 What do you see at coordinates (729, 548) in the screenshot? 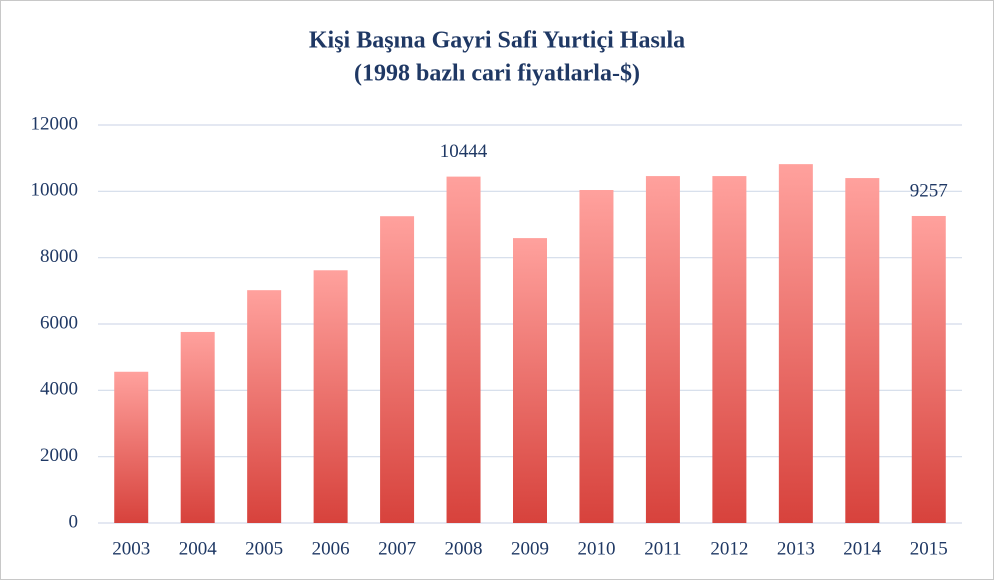
I see `x-tick-label: 2012` at bounding box center [729, 548].